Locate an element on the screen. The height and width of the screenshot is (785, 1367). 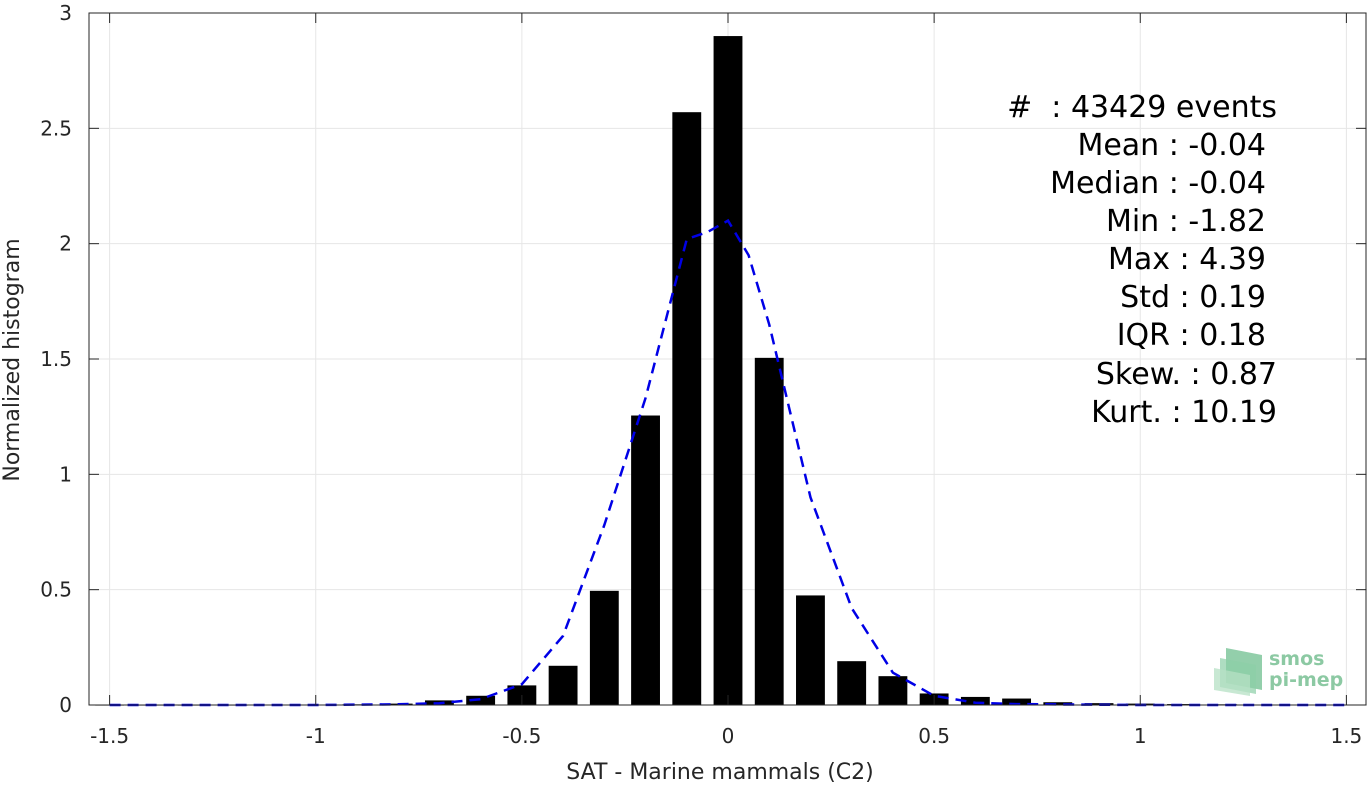
stat-iqr: IQR : 0.18 is located at coordinates (1191, 335).